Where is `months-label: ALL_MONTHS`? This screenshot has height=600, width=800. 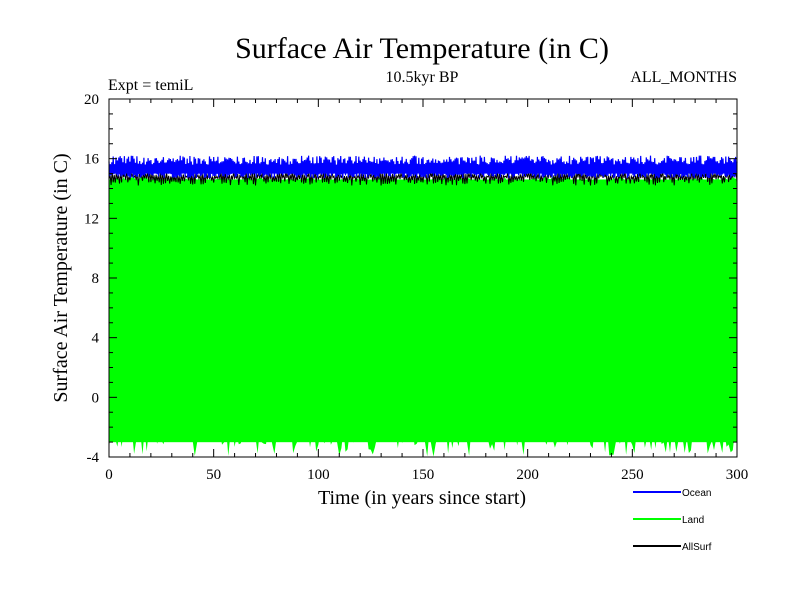
months-label: ALL_MONTHS is located at coordinates (683, 77).